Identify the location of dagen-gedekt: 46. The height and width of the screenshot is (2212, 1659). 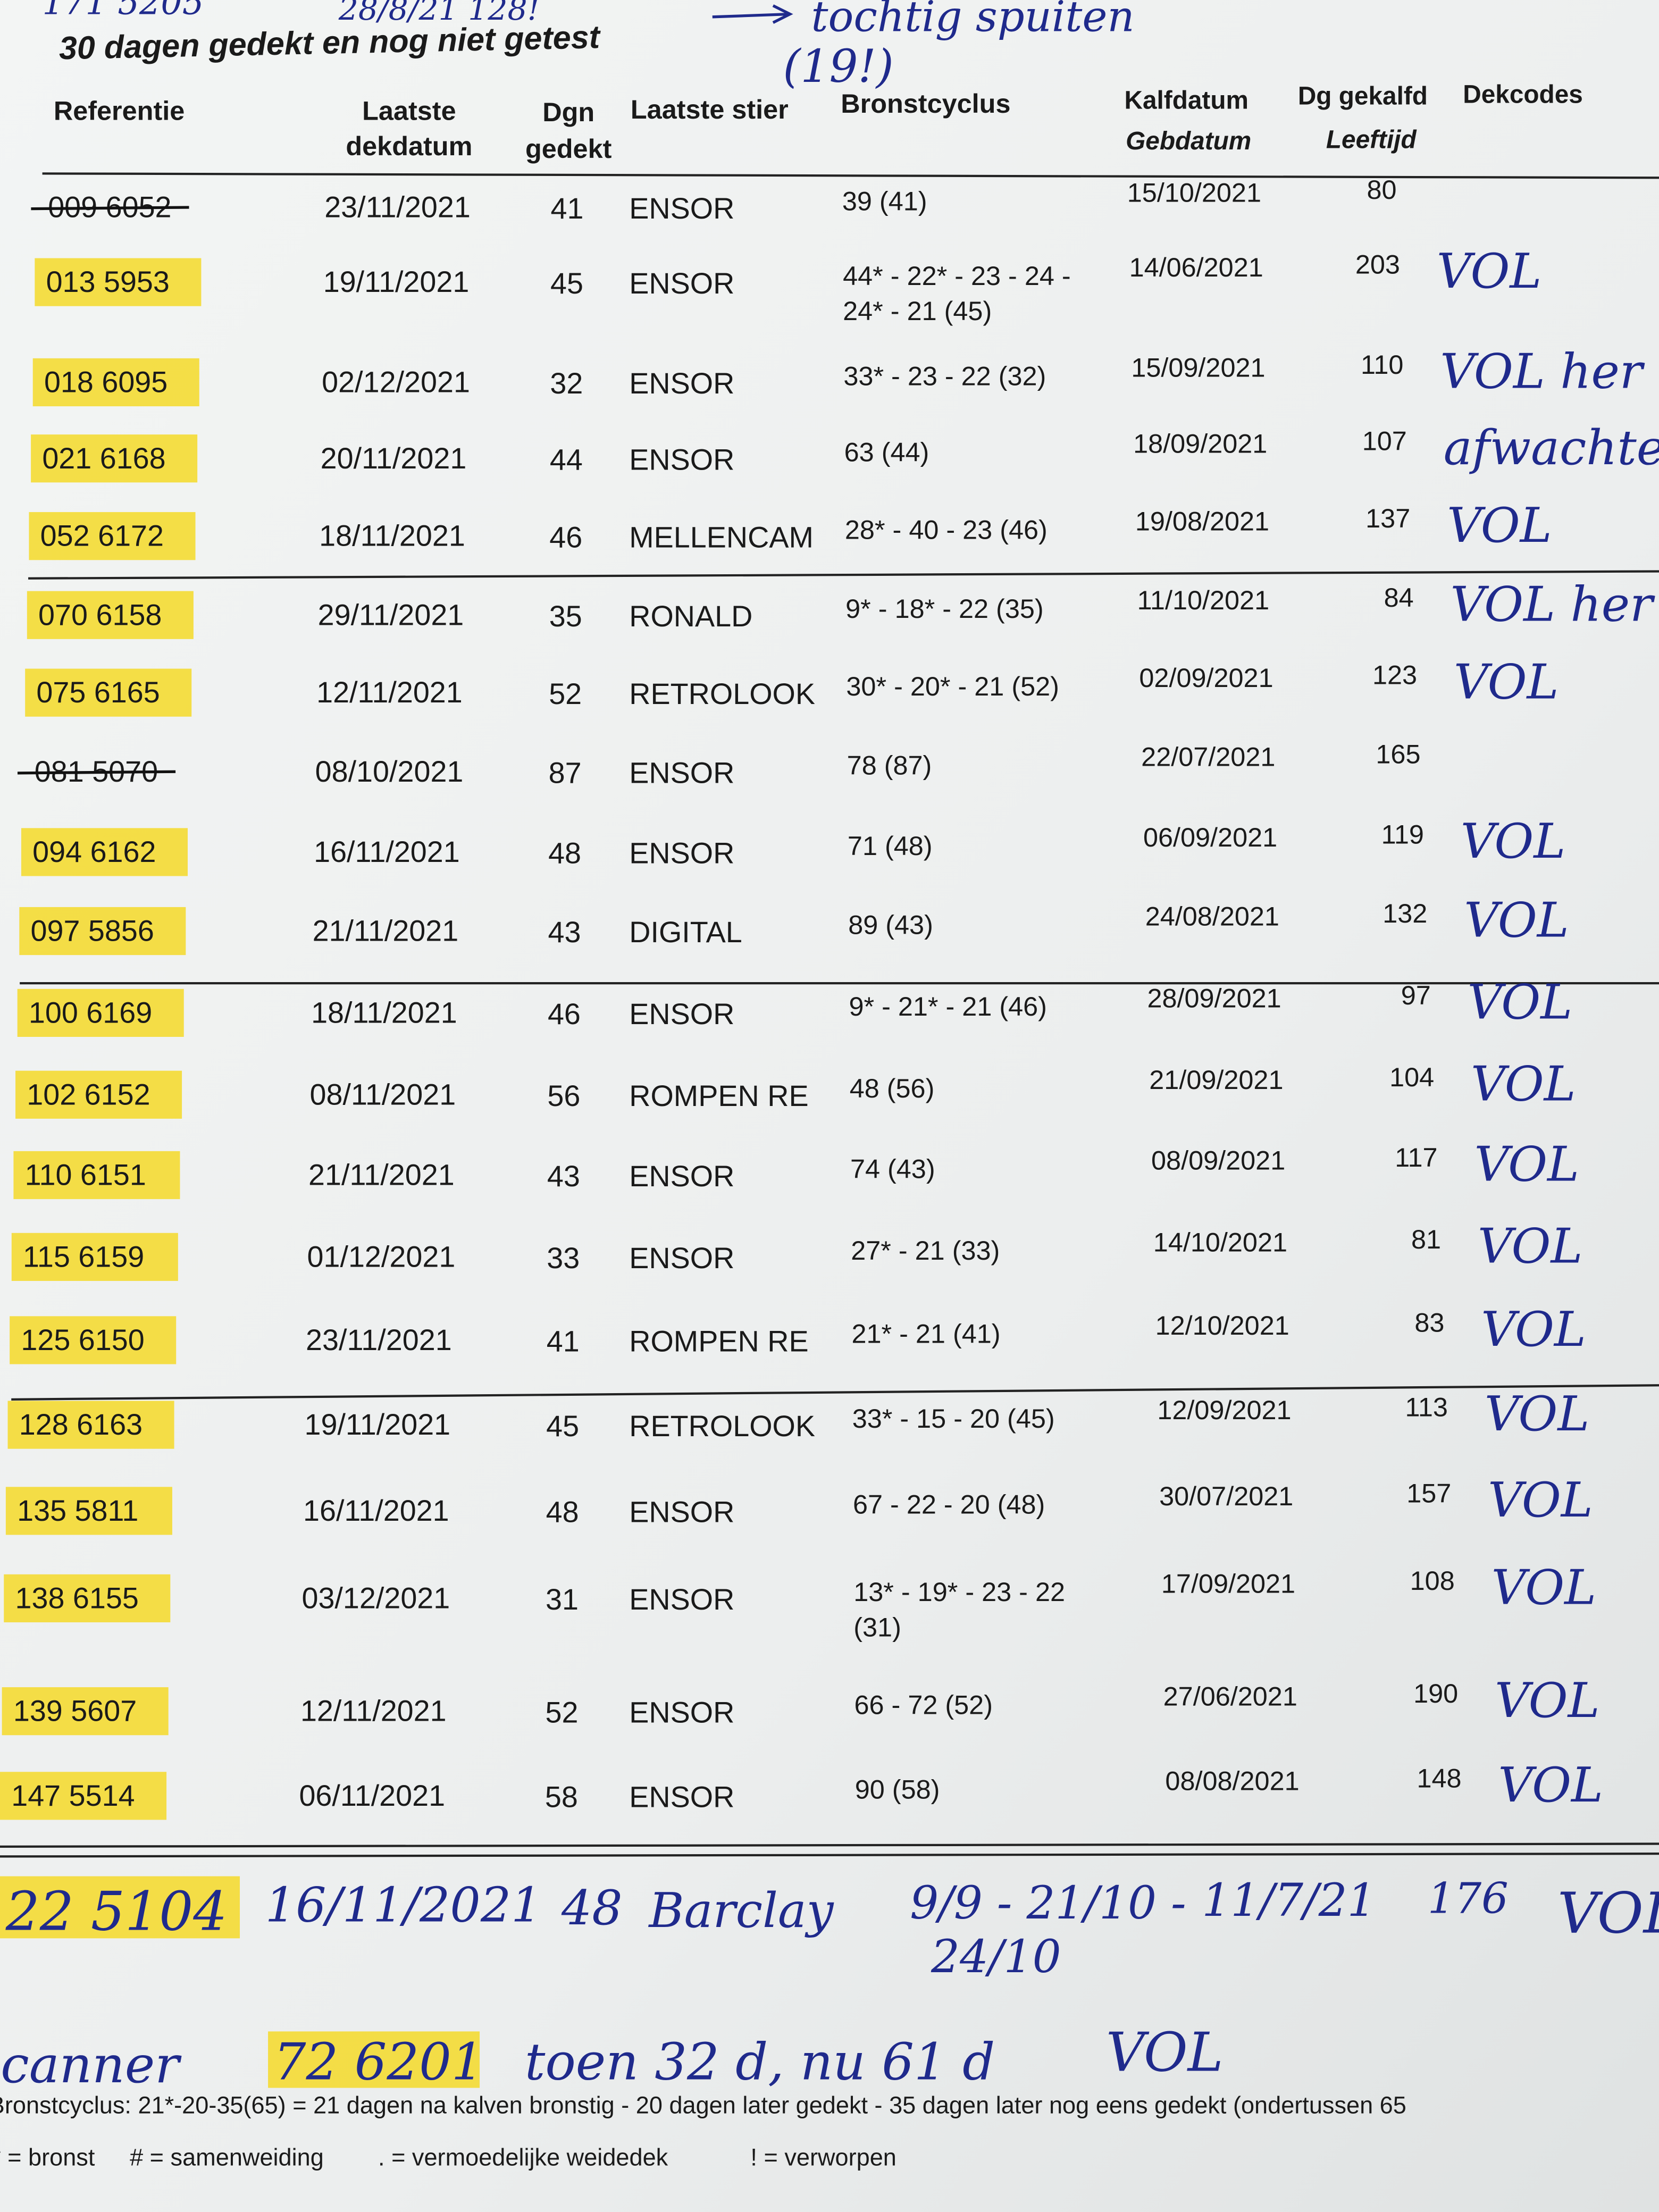
(565, 537).